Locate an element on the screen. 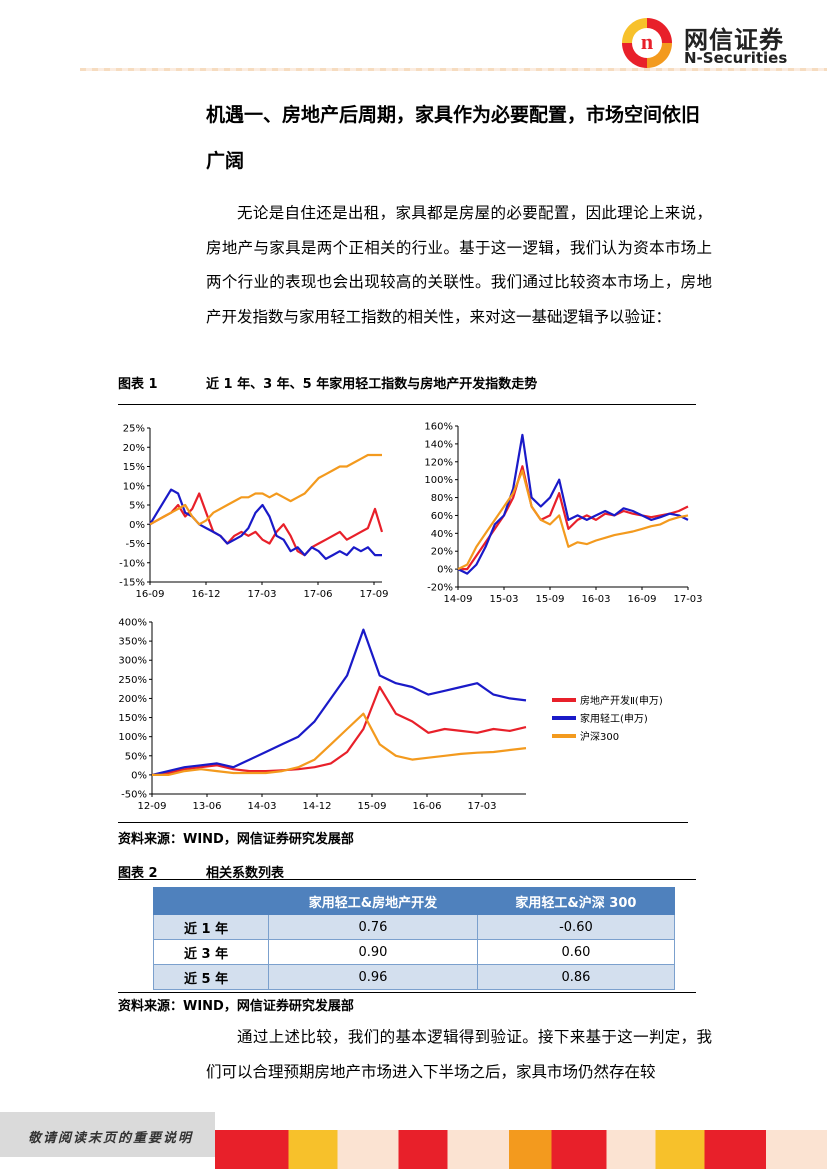 Image resolution: width=827 pixels, height=1169 pixels. header-divider is located at coordinates (453, 69).